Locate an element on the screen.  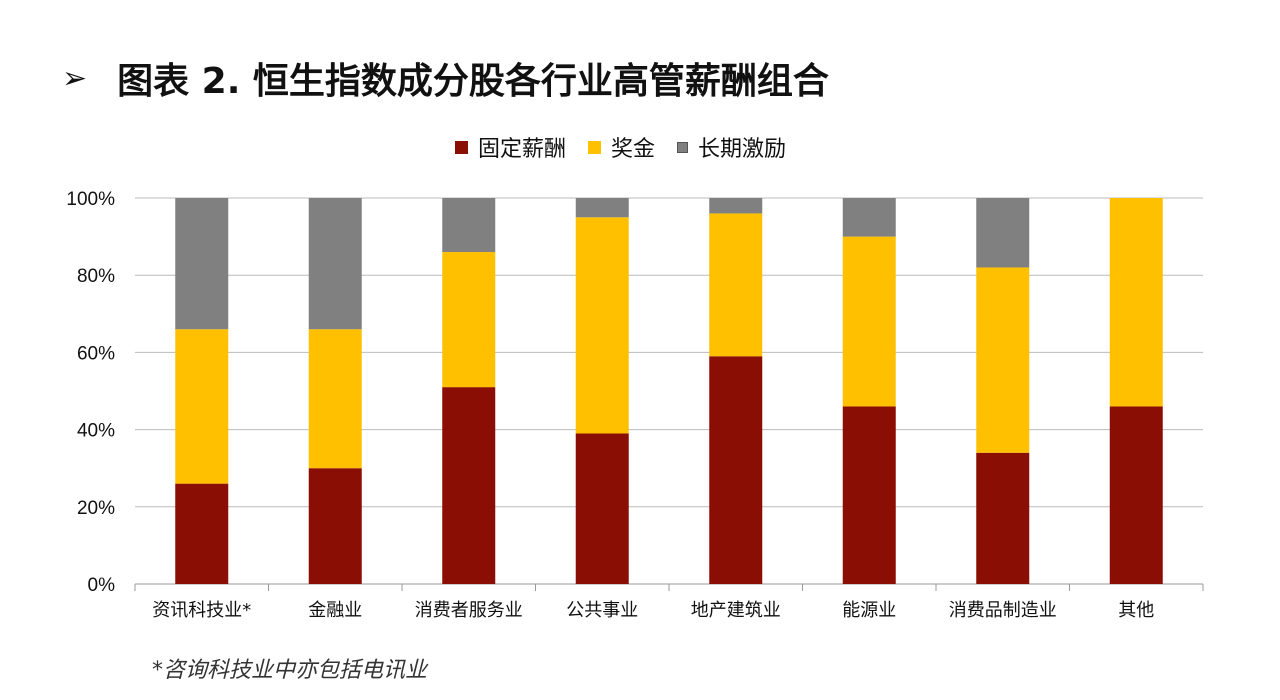
y-tick-label: 20% is located at coordinates (96, 508).